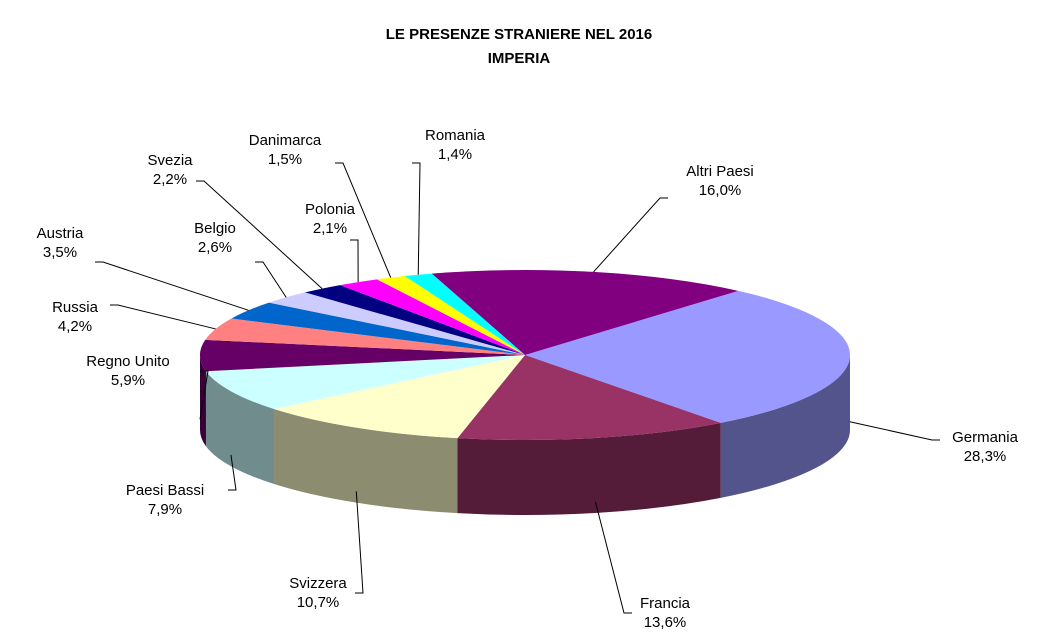 This screenshot has width=1038, height=636. What do you see at coordinates (330, 209) in the screenshot?
I see `slice-label: Polonia` at bounding box center [330, 209].